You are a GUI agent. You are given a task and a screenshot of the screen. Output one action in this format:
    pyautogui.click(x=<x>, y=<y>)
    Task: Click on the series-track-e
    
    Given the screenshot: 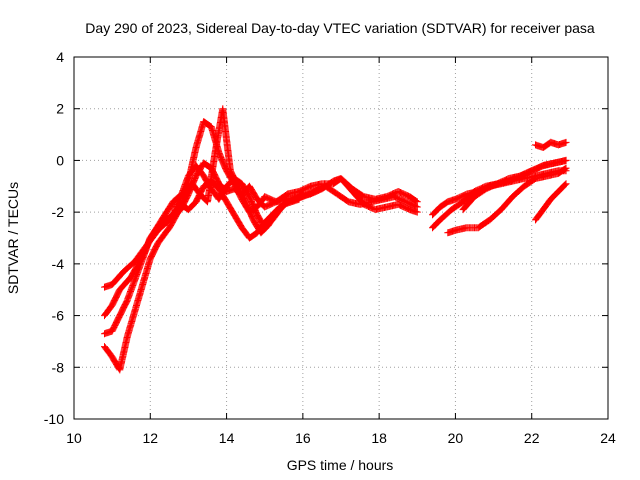 What is the action you would take?
    pyautogui.click(x=238, y=209)
    